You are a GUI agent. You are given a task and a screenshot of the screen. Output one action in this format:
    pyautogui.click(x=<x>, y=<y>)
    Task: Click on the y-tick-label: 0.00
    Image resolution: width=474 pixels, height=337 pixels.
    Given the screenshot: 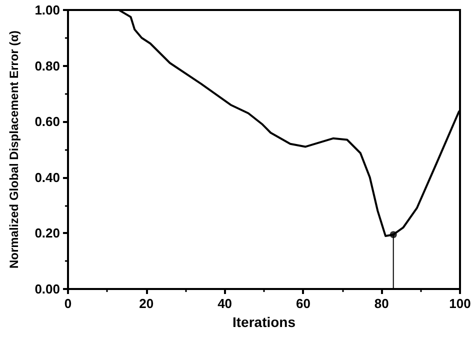 What is the action you would take?
    pyautogui.click(x=47, y=289)
    